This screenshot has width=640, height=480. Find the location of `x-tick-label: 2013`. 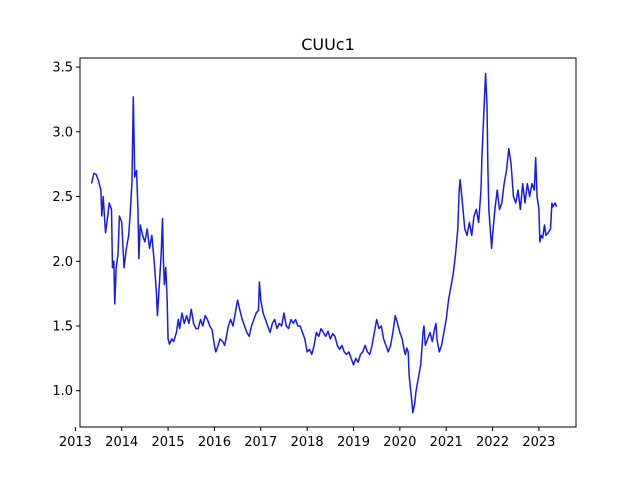

x-tick-label: 2013 is located at coordinates (75, 442).